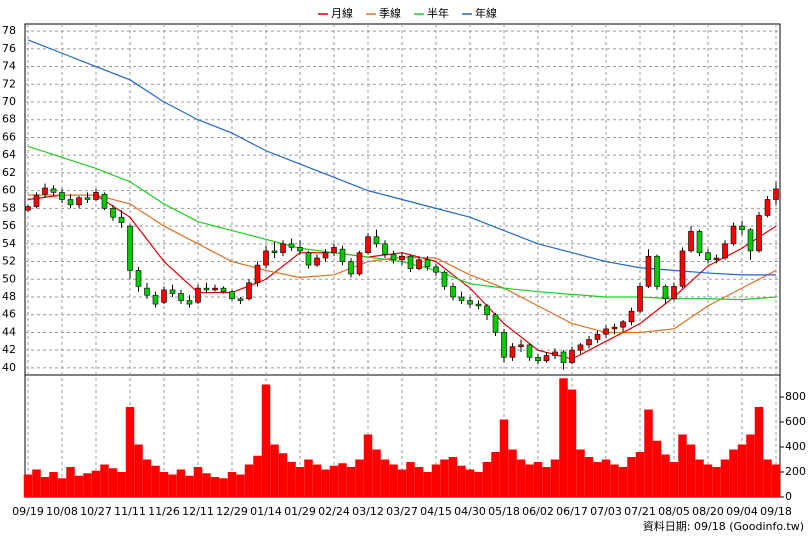  Describe the element at coordinates (164, 511) in the screenshot. I see `x-tick-label: 11/26` at that location.